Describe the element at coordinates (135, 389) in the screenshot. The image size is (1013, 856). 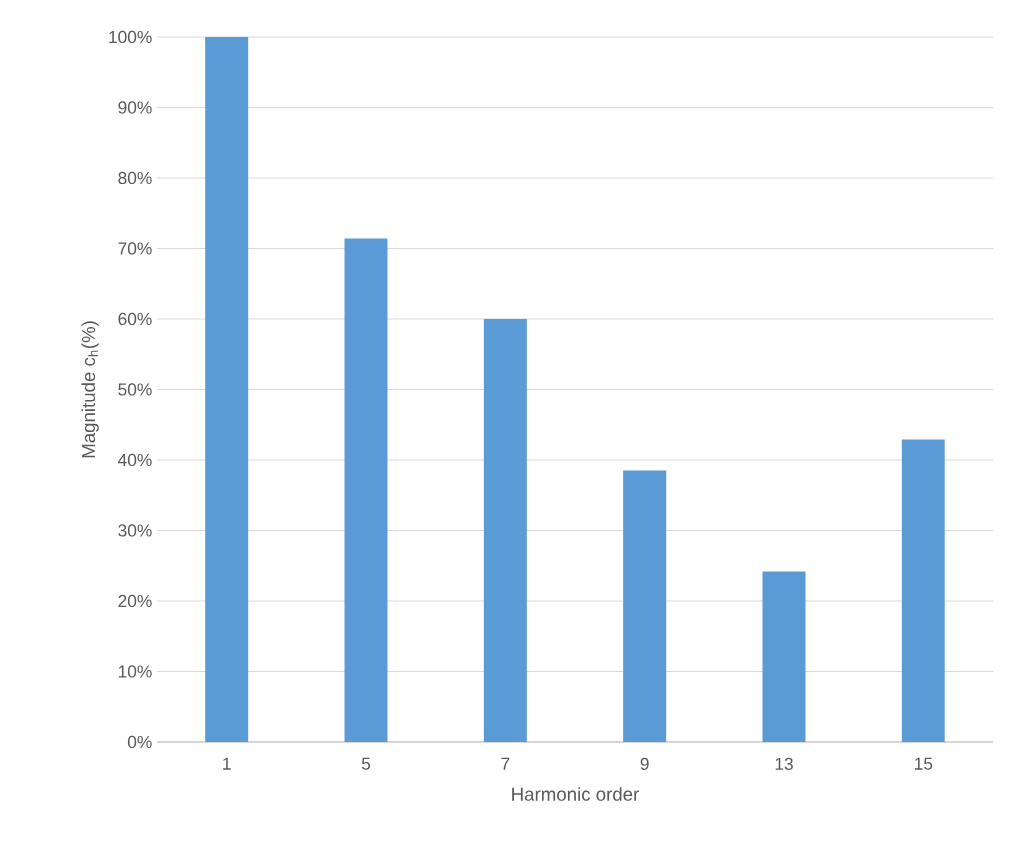
I see `y-tick-label: 50%` at that location.